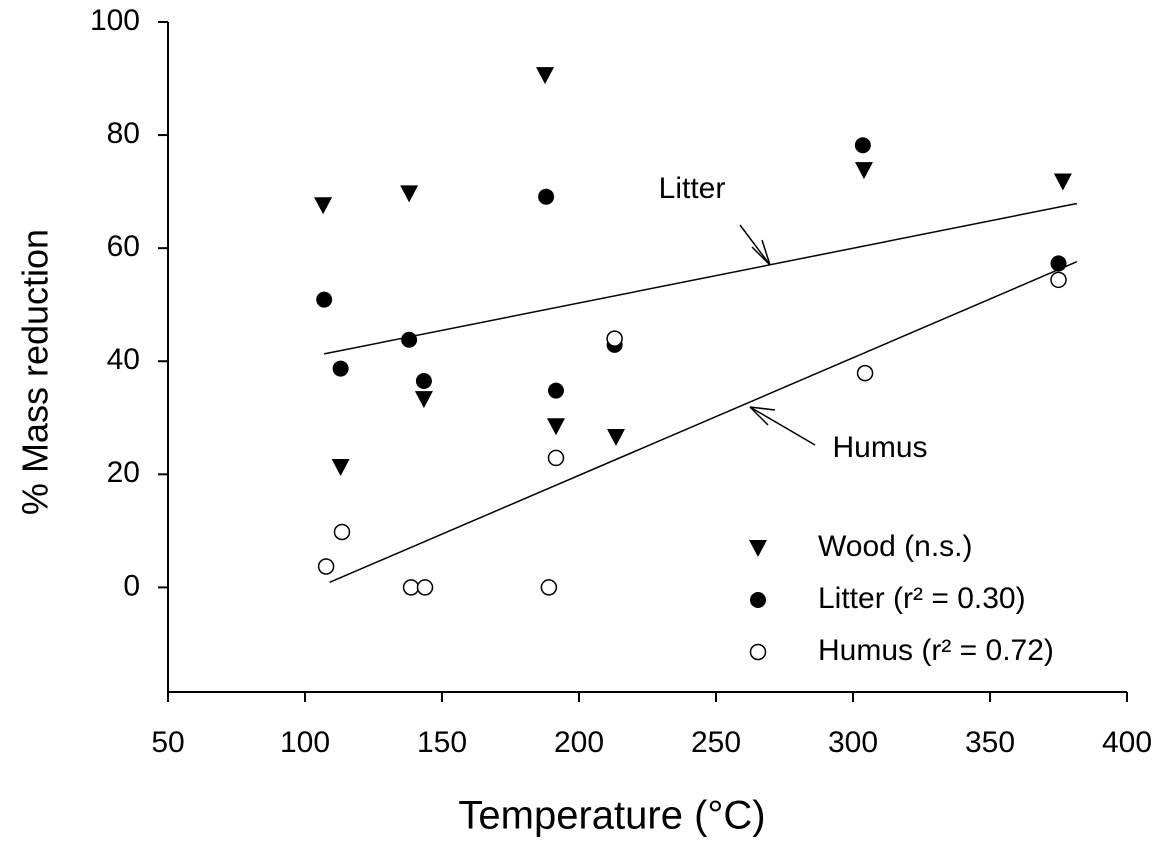 Image resolution: width=1167 pixels, height=866 pixels. What do you see at coordinates (716, 742) in the screenshot?
I see `x-tick-label: 250` at bounding box center [716, 742].